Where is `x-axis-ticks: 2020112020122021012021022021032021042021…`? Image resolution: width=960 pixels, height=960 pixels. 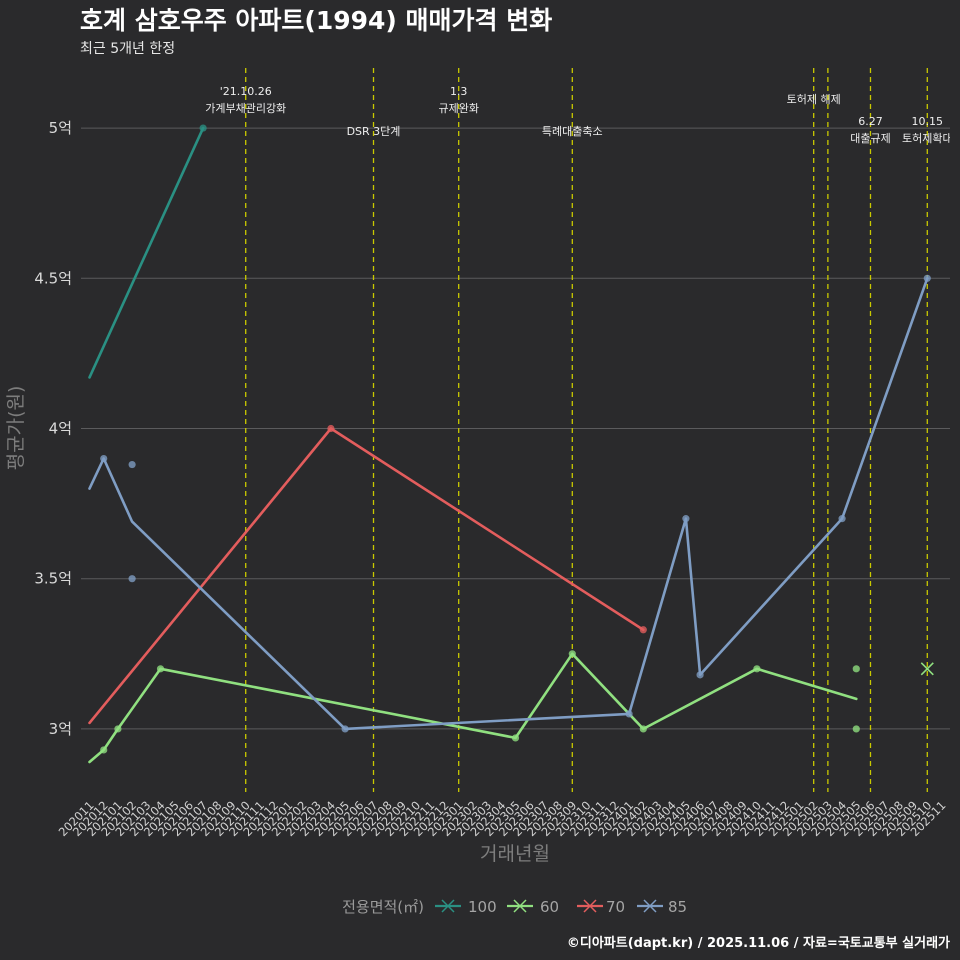
x-axis-ticks: 2020112020122021012021022021032021042021… is located at coordinates (502, 818).